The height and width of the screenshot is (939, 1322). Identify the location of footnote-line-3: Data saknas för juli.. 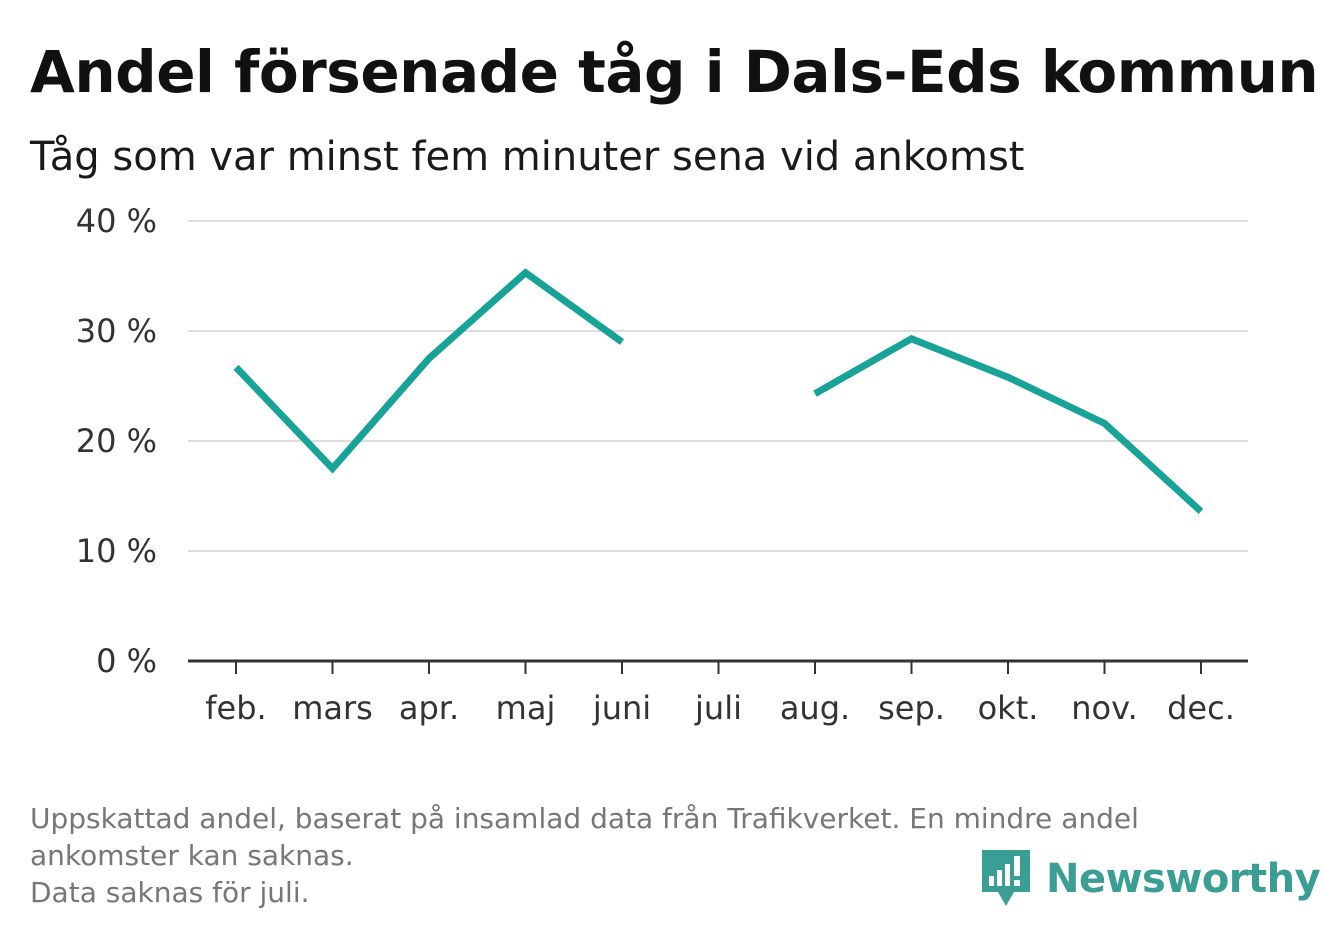
(170, 892).